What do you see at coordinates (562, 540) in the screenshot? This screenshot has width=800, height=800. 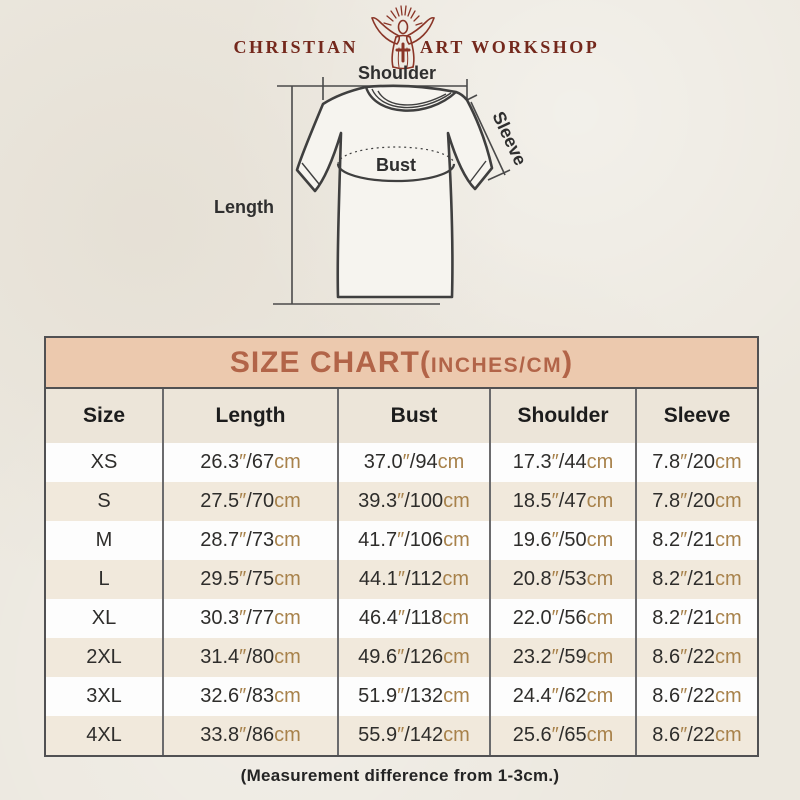 I see `shoulder-cell: 19.6″/50cm` at bounding box center [562, 540].